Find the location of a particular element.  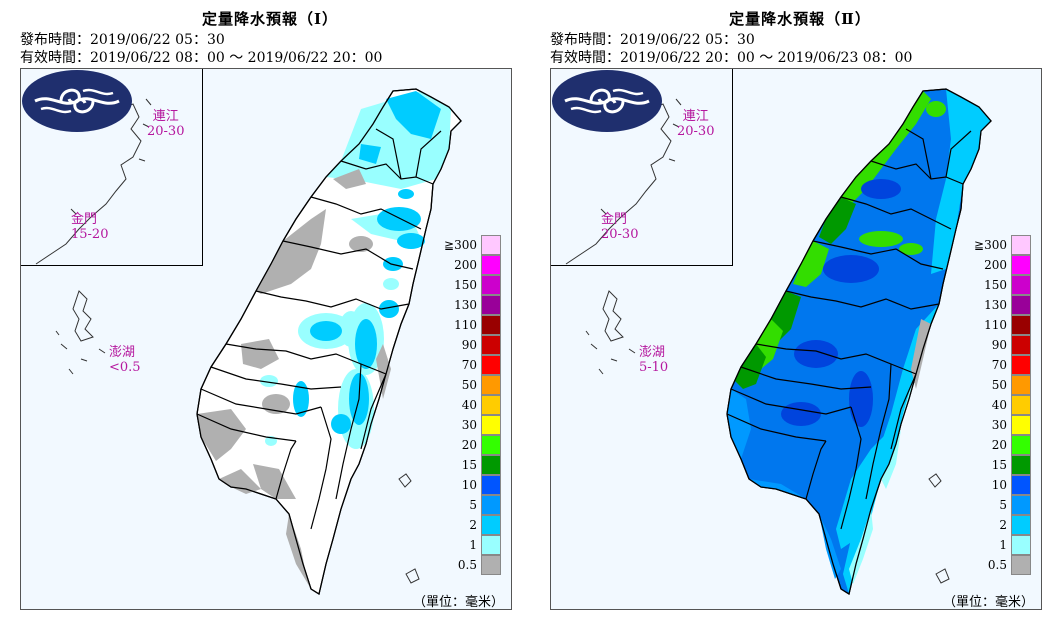

valid-time: 有效時間：2019/06/22 20：00 ～ 2019/06/23 08：00 is located at coordinates (731, 58).